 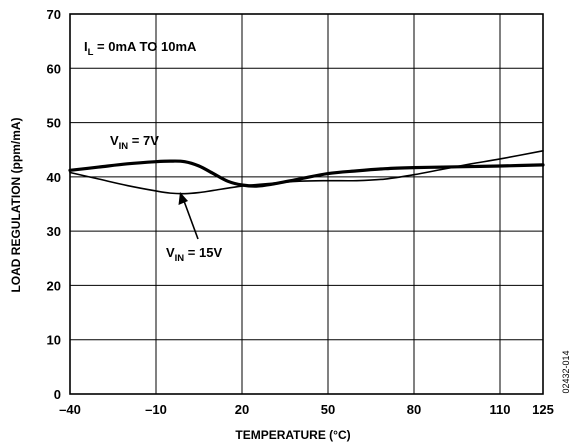 What do you see at coordinates (183, 198) in the screenshot?
I see `pointer-arrow-head` at bounding box center [183, 198].